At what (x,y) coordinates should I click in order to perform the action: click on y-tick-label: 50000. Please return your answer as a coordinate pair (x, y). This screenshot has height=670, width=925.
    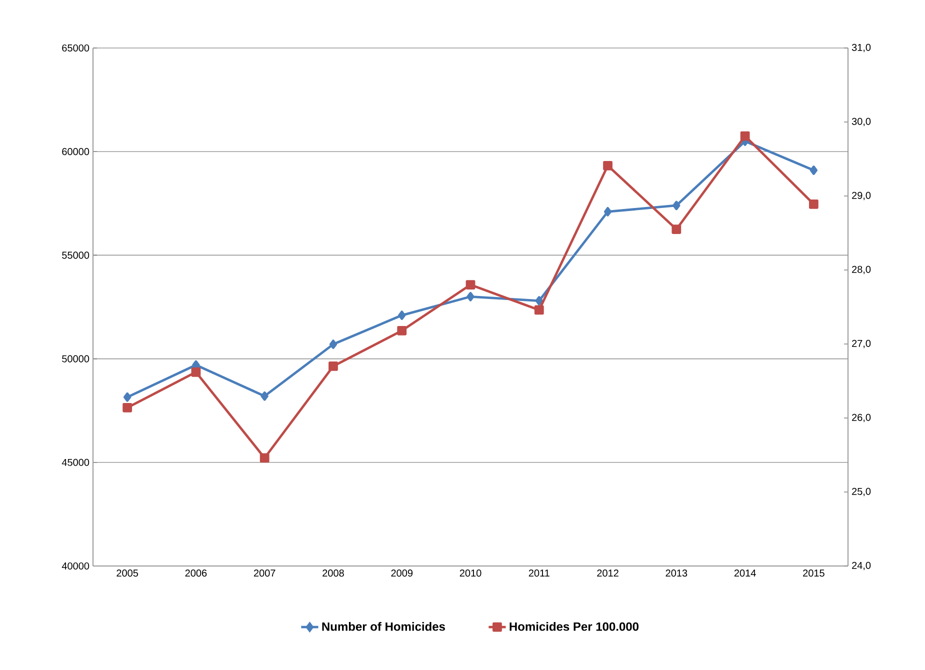
    Looking at the image, I should click on (76, 358).